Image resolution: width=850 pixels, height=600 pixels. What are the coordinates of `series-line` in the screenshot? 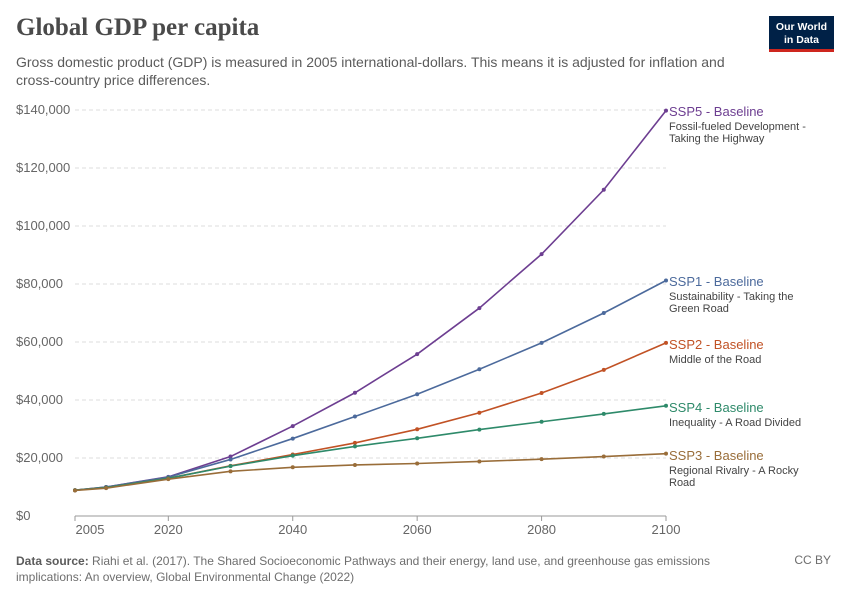 It's located at (370, 472).